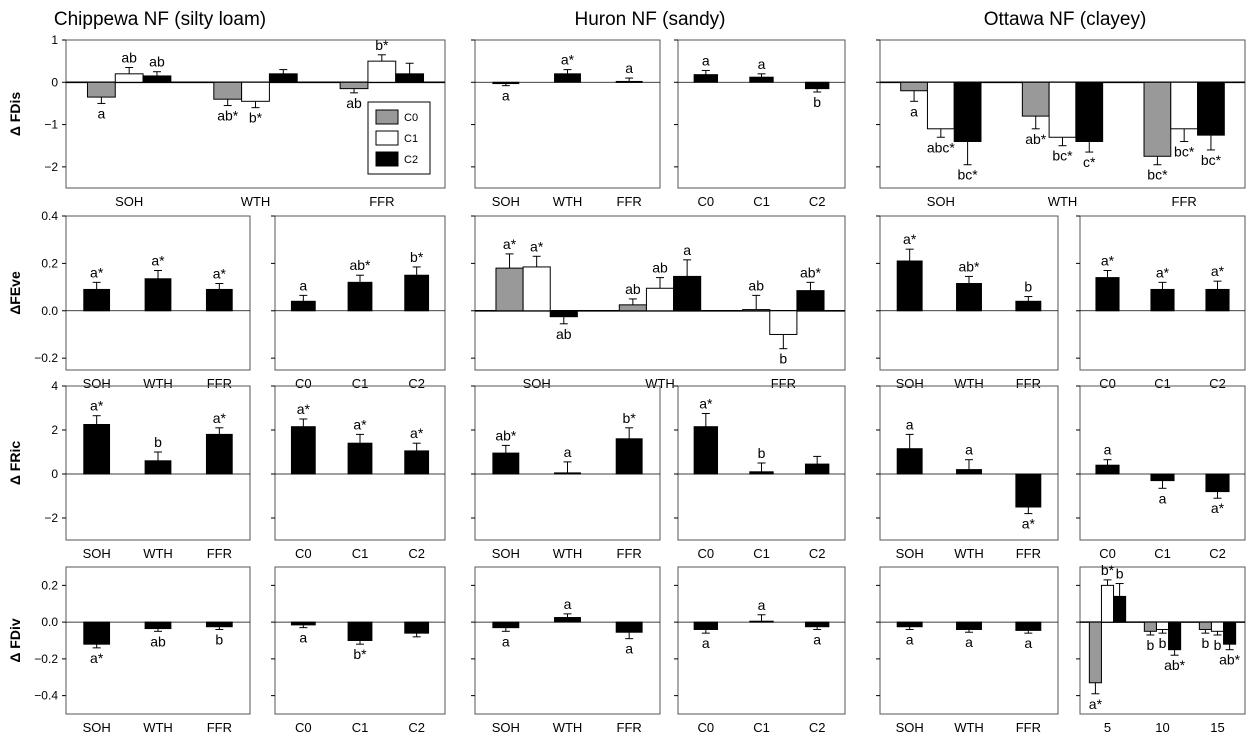 The image size is (1252, 741). I want to click on y-tick-label: 0.2, so click(49, 585).